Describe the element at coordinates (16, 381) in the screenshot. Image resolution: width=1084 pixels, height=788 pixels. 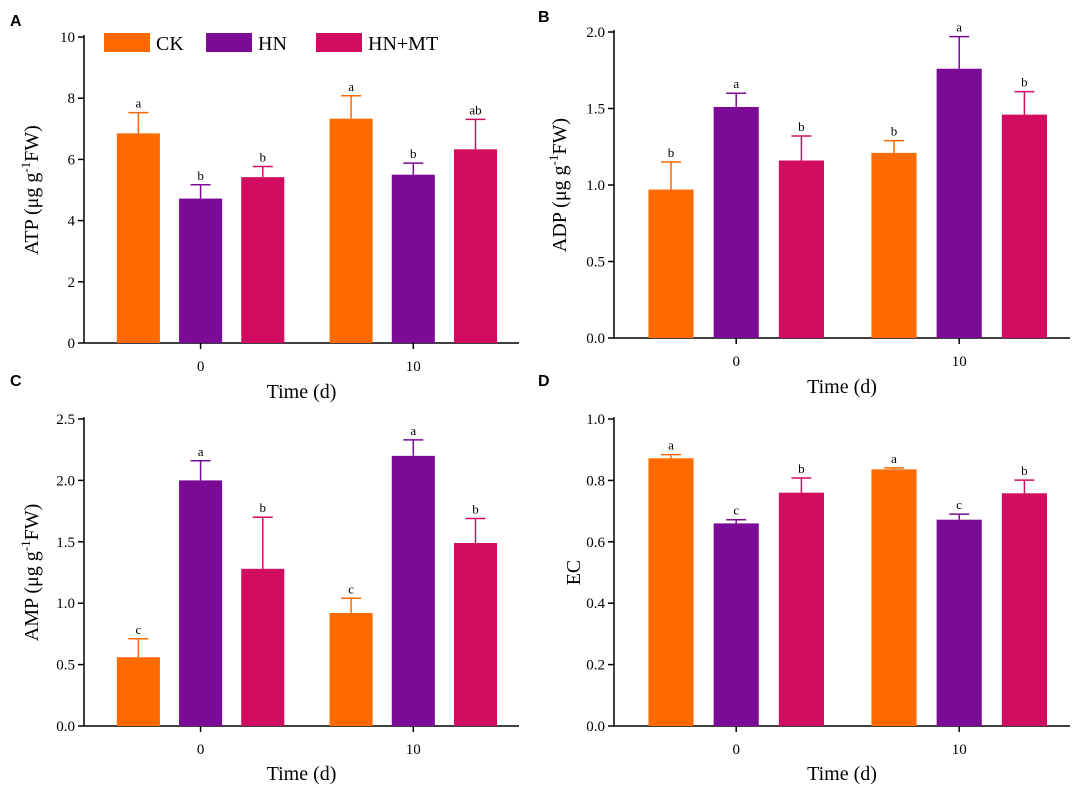
I see `panel-letter: C` at that location.